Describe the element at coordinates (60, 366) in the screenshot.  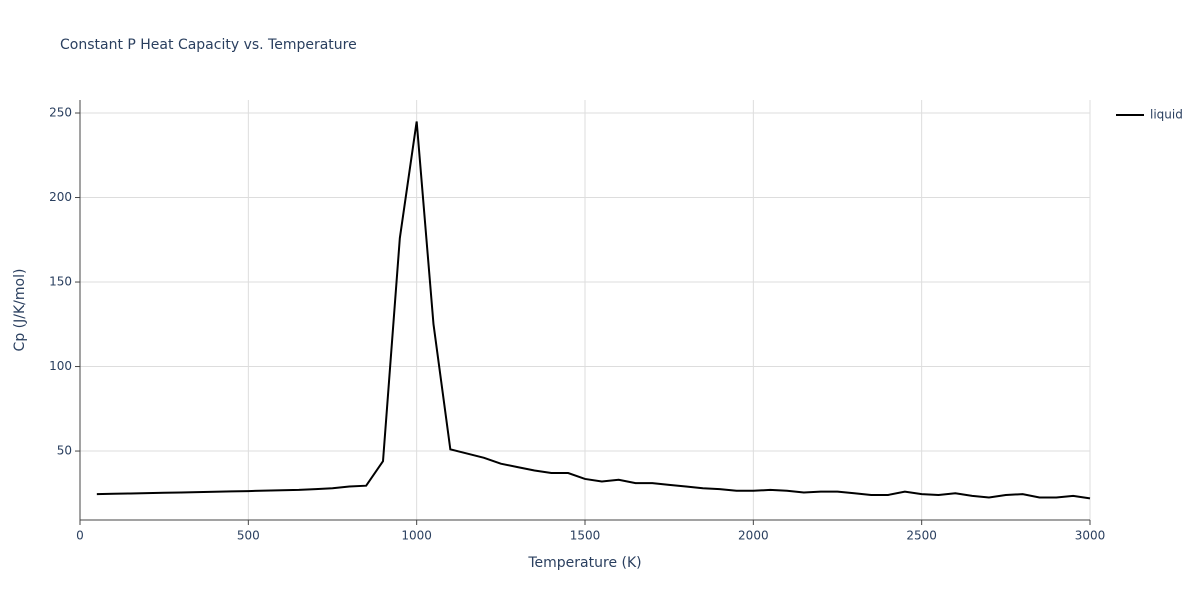
I see `y-tick-label: 100` at that location.